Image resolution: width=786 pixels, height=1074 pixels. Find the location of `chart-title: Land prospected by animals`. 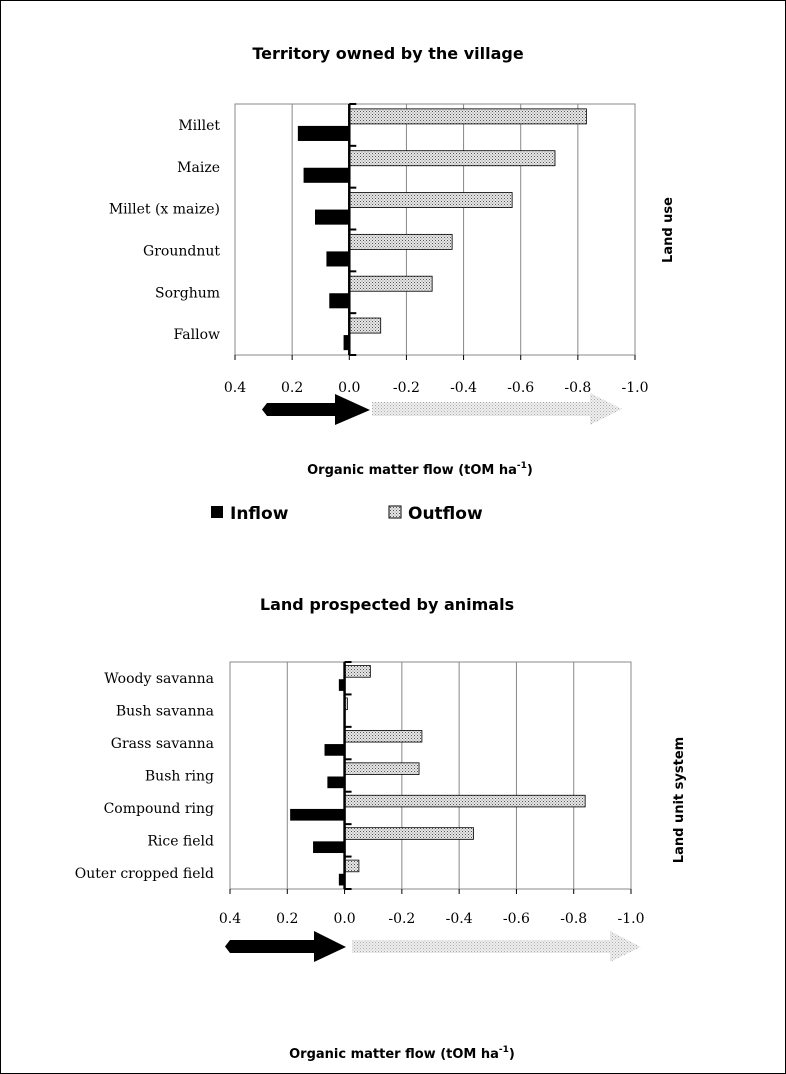

chart-title: Land prospected by animals is located at coordinates (387, 604).